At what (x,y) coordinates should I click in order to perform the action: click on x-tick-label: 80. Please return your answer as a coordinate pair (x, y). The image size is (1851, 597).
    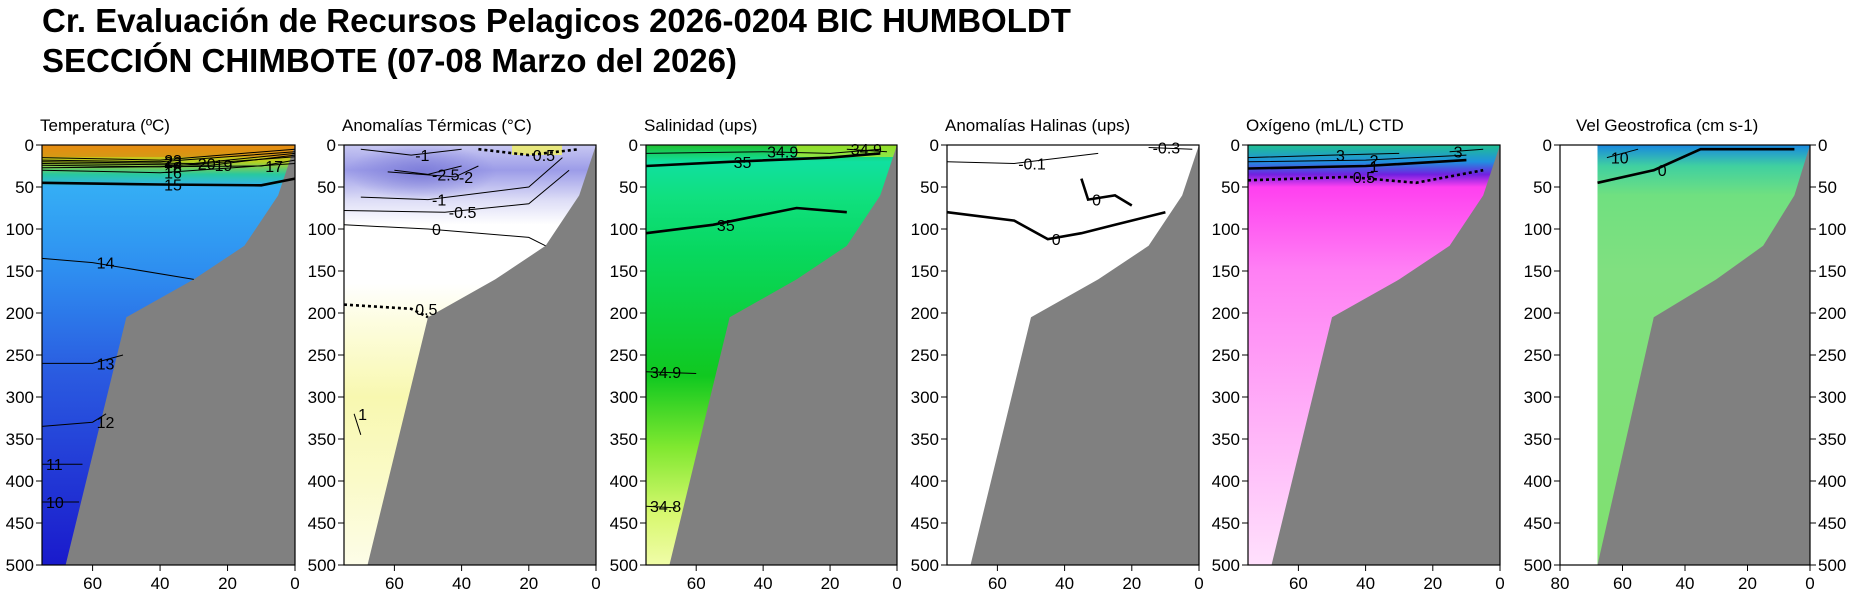
    Looking at the image, I should click on (1560, 583).